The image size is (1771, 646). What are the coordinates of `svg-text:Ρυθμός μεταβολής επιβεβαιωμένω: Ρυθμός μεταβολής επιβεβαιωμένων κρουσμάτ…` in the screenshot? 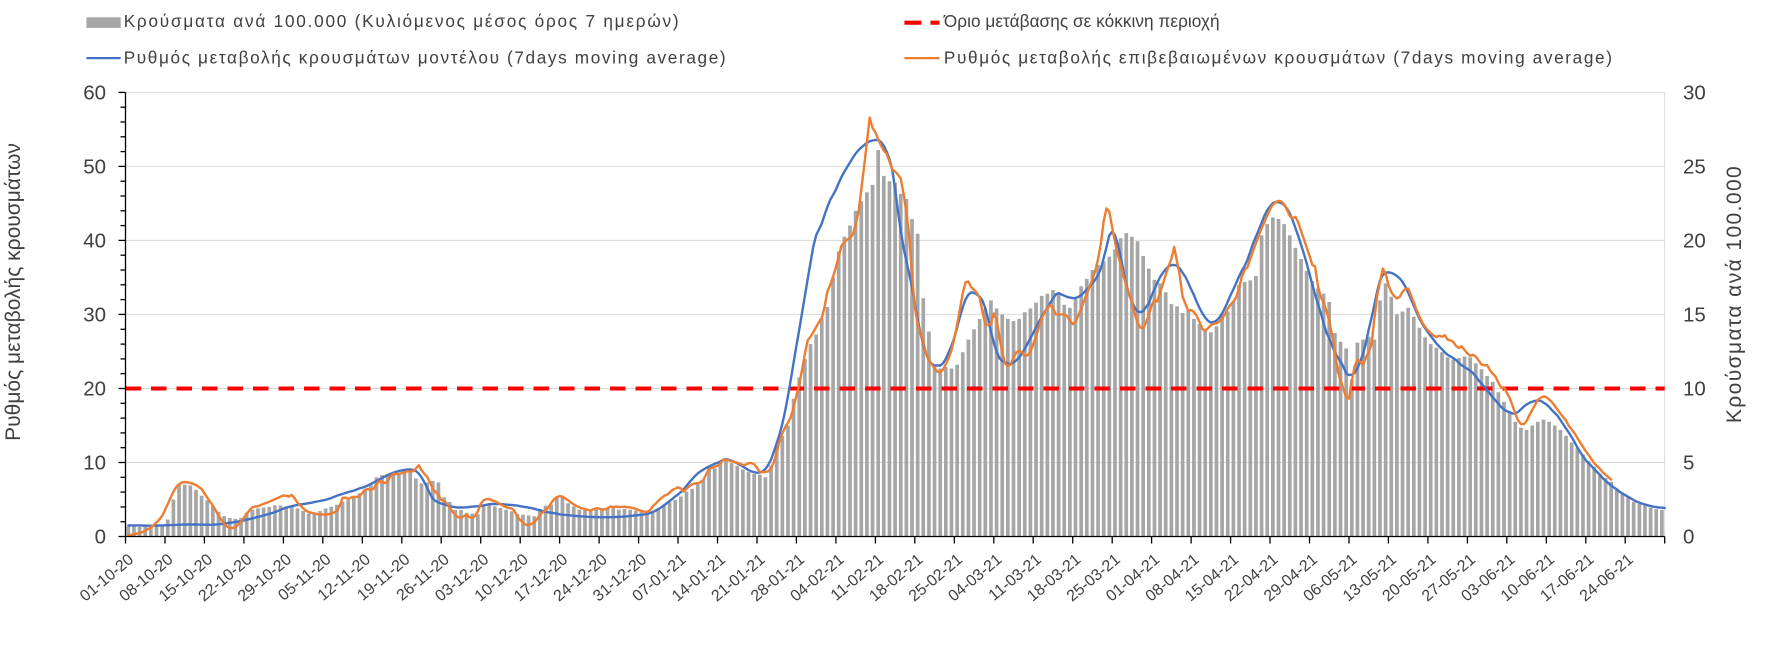 It's located at (1279, 58).